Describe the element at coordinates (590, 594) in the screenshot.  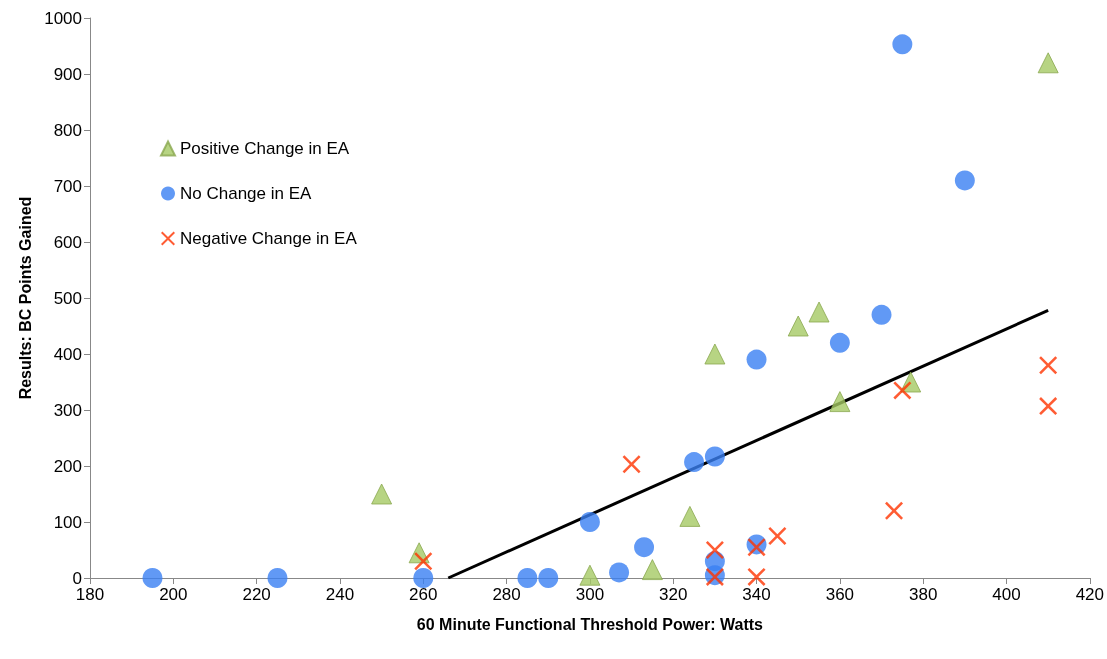
I see `x-tick-label: 300` at that location.